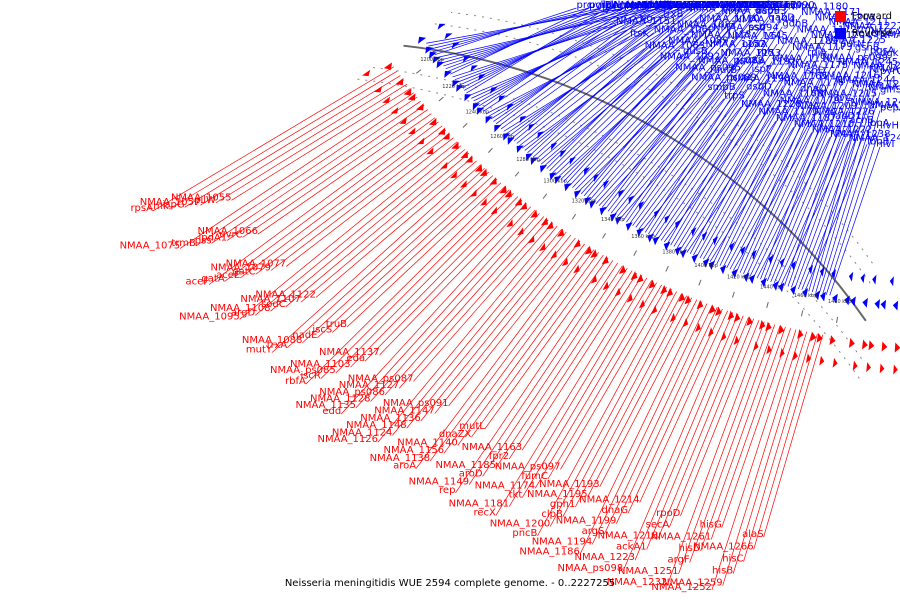  Describe the element at coordinates (613, 220) in the screenshot. I see `scale-tick-label: 1340 kbp` at that location.